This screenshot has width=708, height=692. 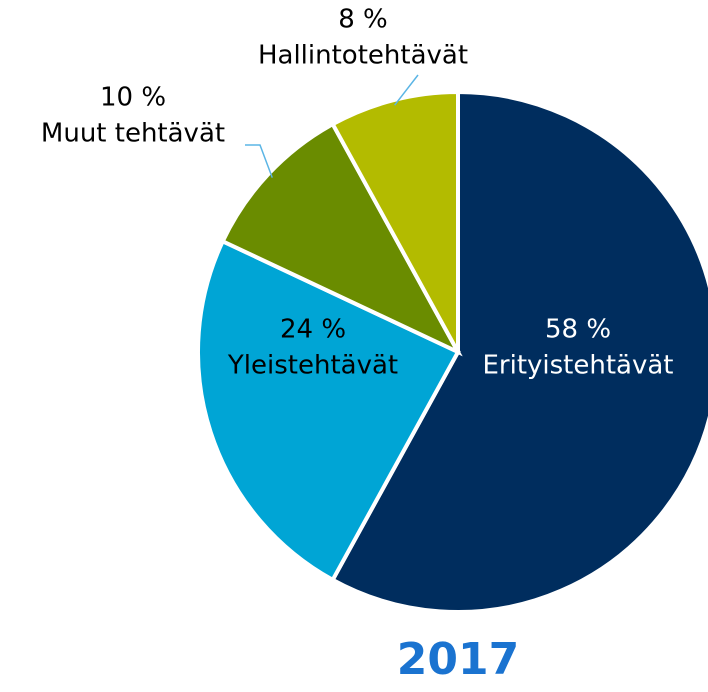 What do you see at coordinates (133, 134) in the screenshot?
I see `category-label: Muut tehtävät` at bounding box center [133, 134].